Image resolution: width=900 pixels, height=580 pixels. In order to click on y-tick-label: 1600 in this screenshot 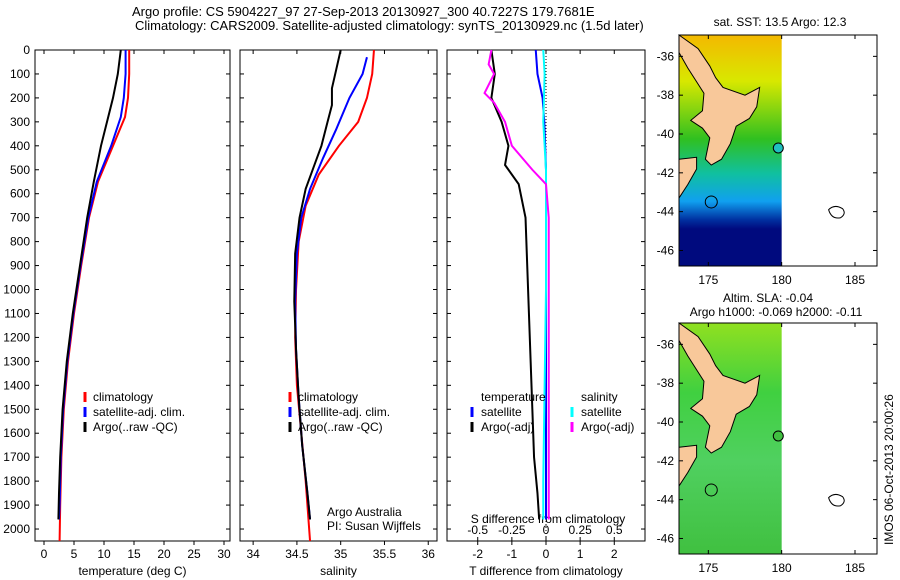, I will do `click(16, 433)`.